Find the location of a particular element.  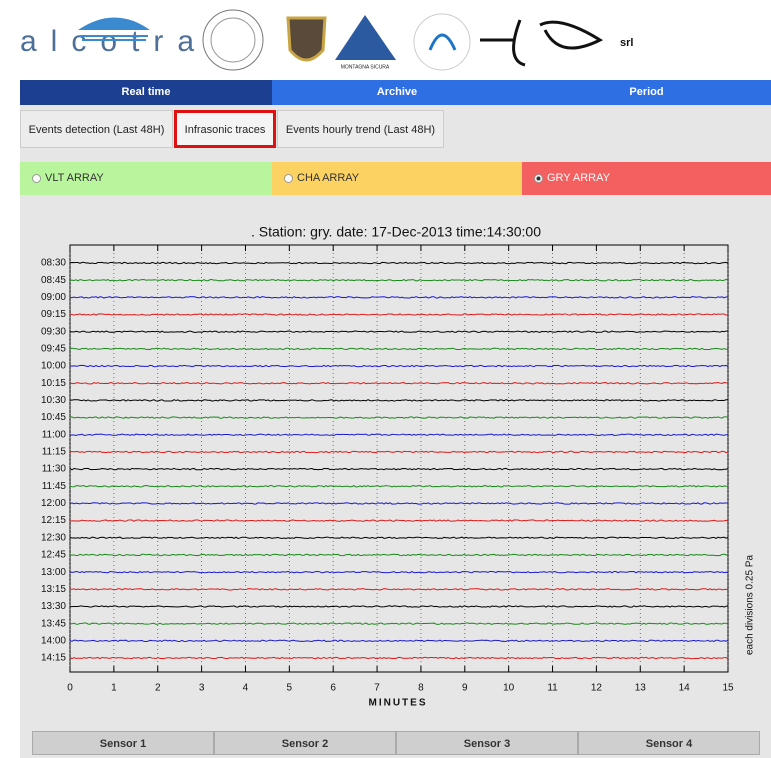

x-tick-label: 3 is located at coordinates (202, 688).